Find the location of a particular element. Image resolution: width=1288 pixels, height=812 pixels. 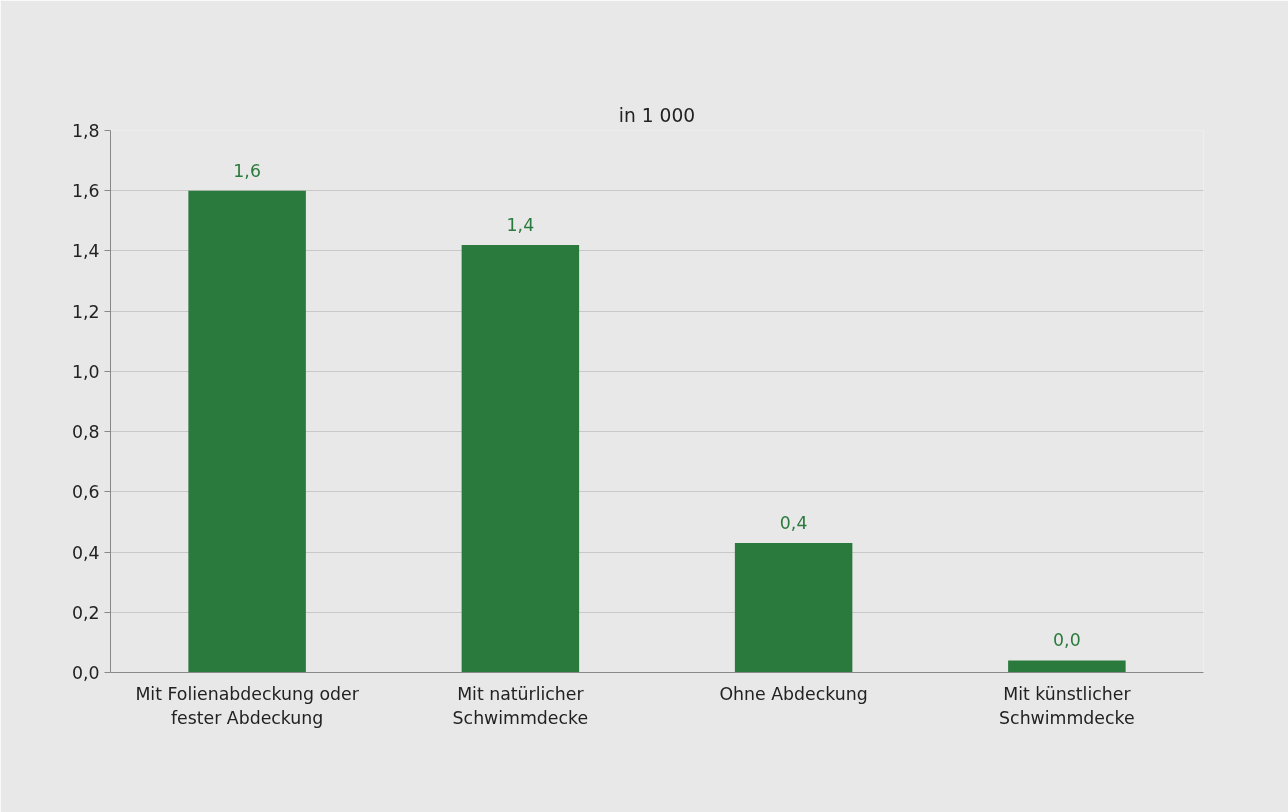

y-tick-label: 1,2 is located at coordinates (85, 311).